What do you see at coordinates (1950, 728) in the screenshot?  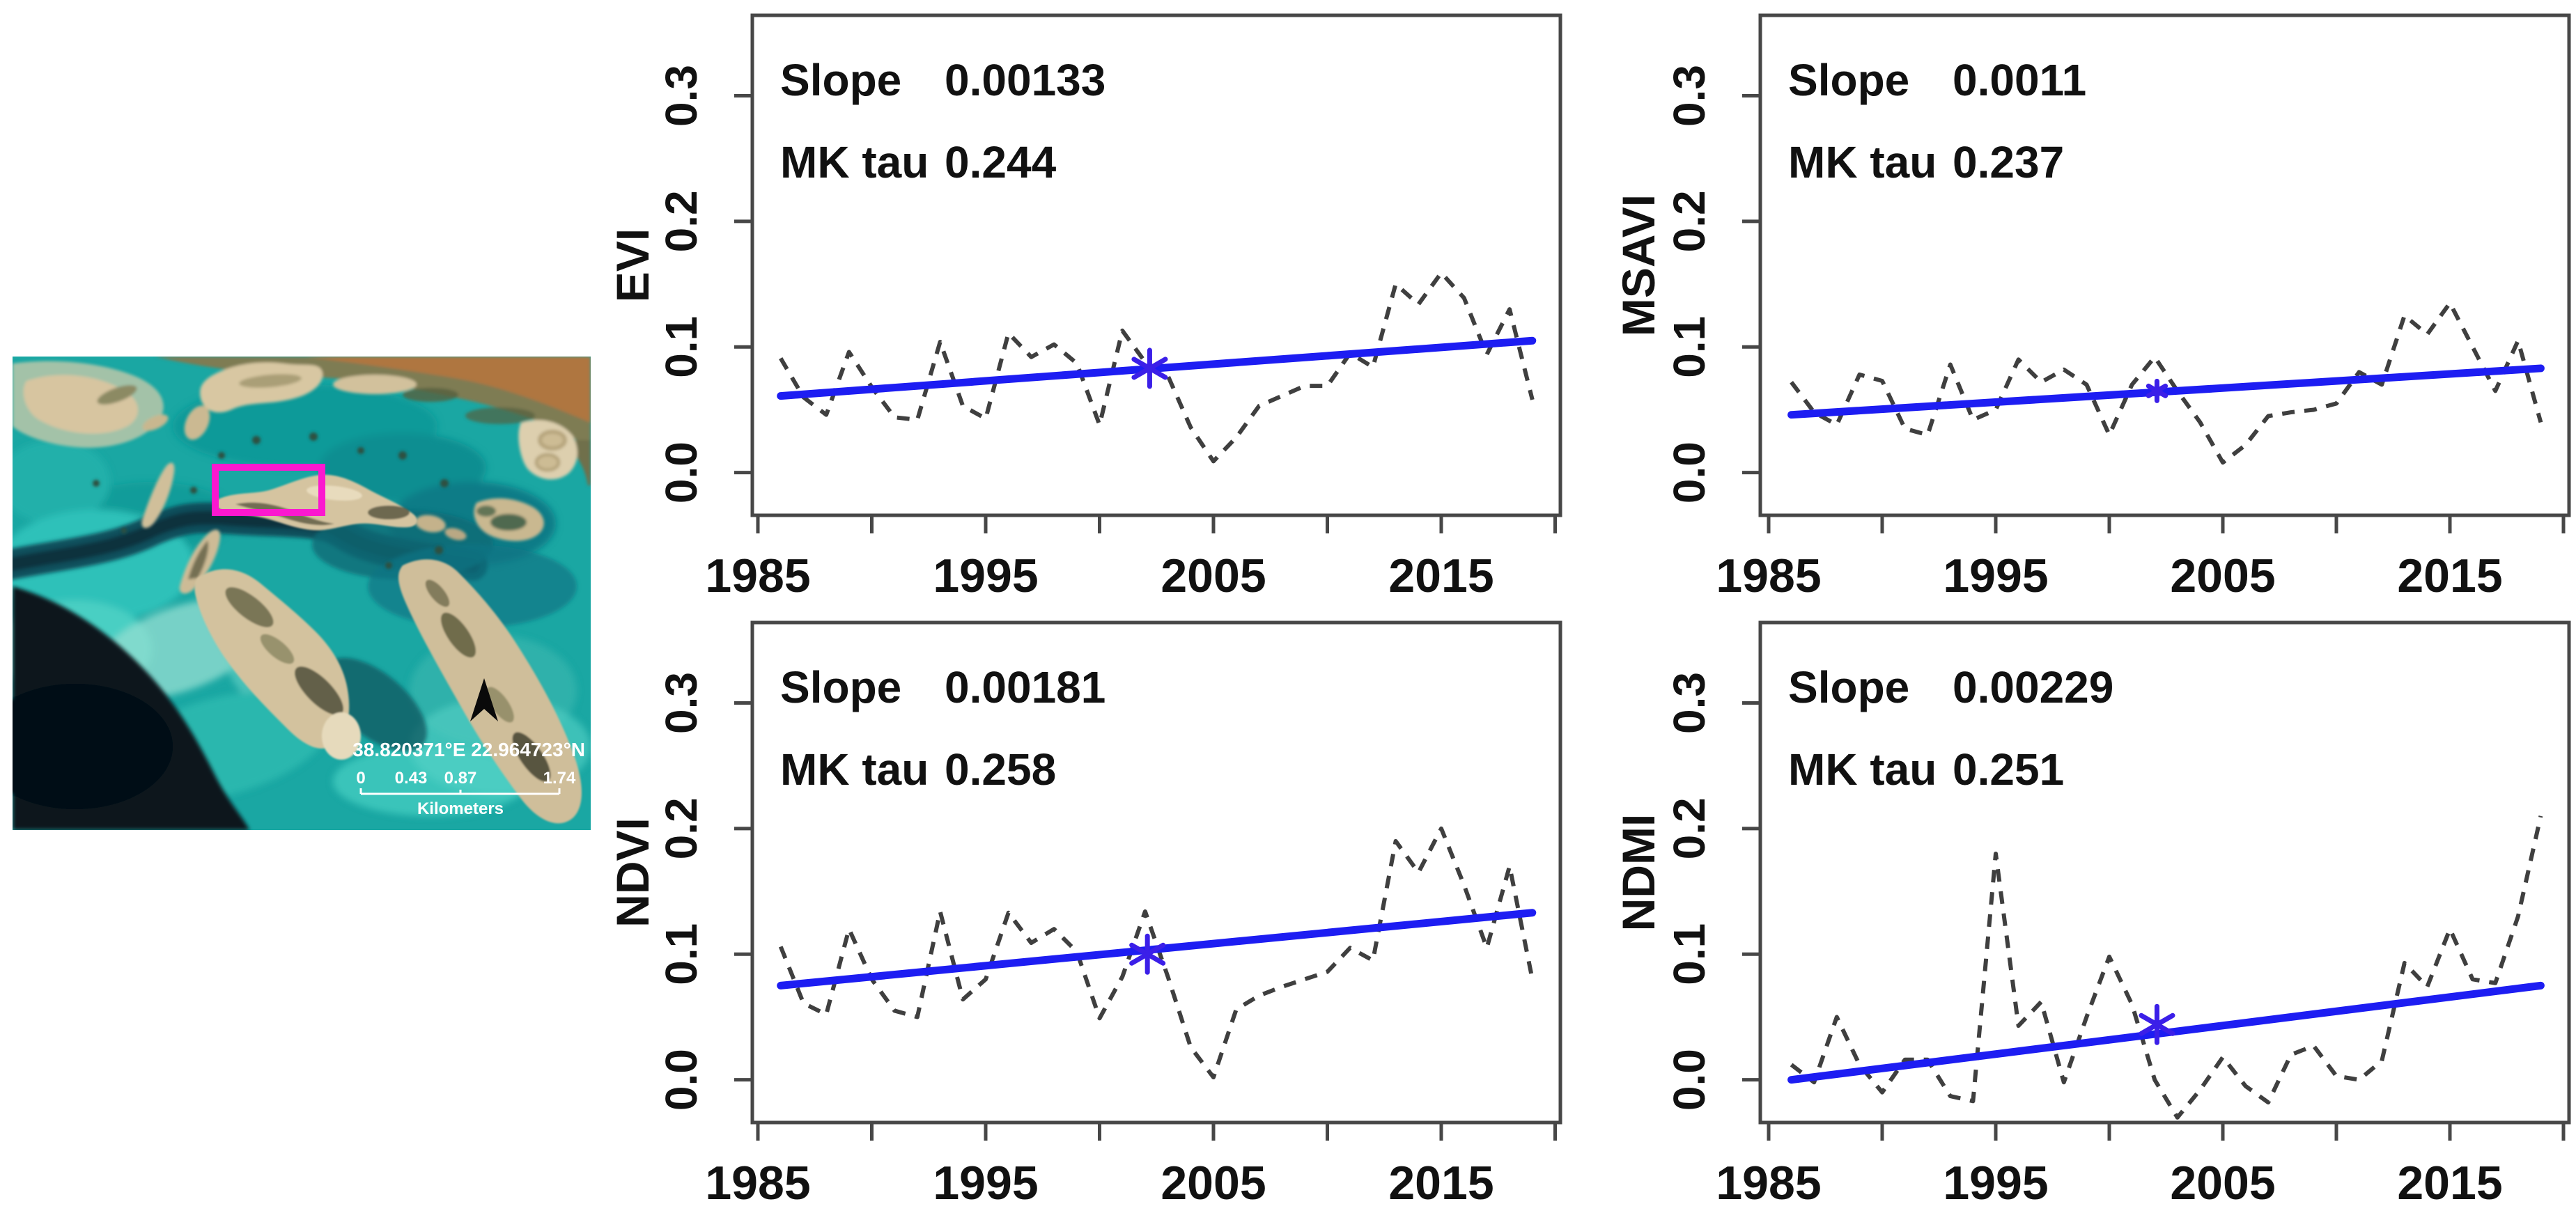 I see `annotation-ndmi: Slope 0.00229 MK tau 0.251` at bounding box center [1950, 728].